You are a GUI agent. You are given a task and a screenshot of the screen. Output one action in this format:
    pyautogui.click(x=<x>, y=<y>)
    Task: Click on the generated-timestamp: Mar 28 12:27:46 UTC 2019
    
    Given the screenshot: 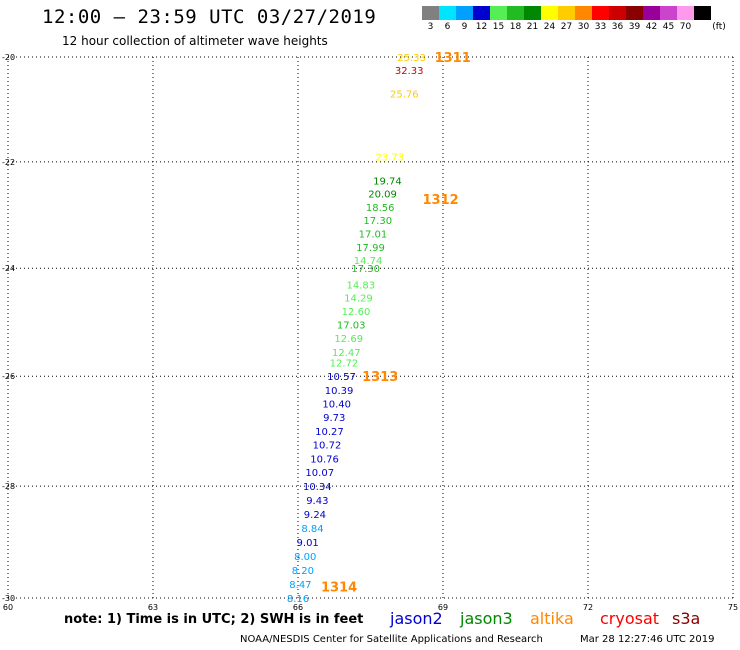 What is the action you would take?
    pyautogui.click(x=647, y=639)
    